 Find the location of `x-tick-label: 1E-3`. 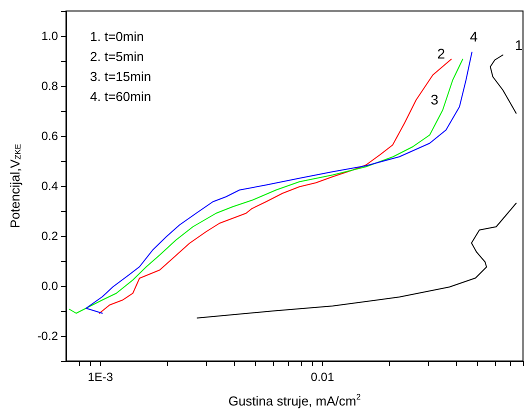

x-tick-label: 1E-3 is located at coordinates (101, 377).